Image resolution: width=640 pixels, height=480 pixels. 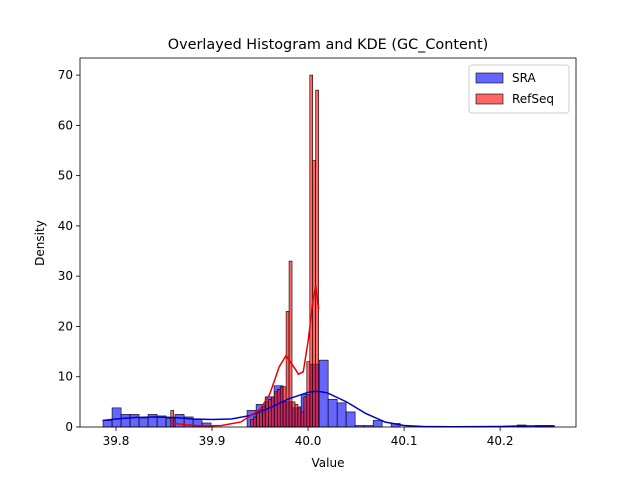 What do you see at coordinates (65, 125) in the screenshot?
I see `y-tick-label: 60` at bounding box center [65, 125].